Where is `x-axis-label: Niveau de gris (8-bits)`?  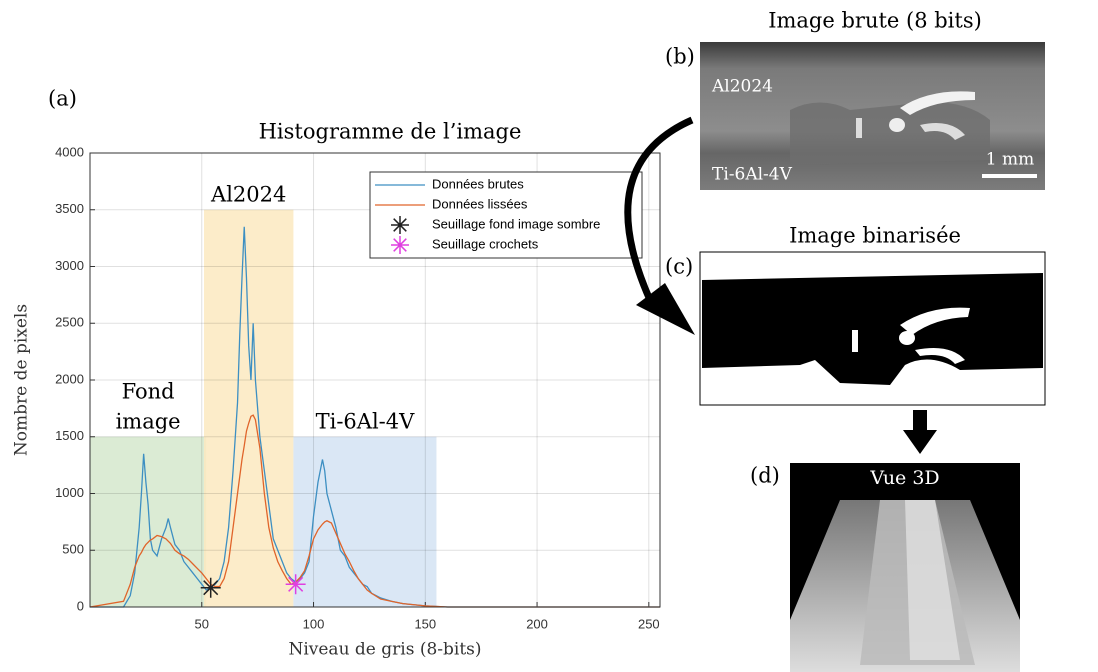
x-axis-label: Niveau de gris (8-bits) is located at coordinates (384, 650).